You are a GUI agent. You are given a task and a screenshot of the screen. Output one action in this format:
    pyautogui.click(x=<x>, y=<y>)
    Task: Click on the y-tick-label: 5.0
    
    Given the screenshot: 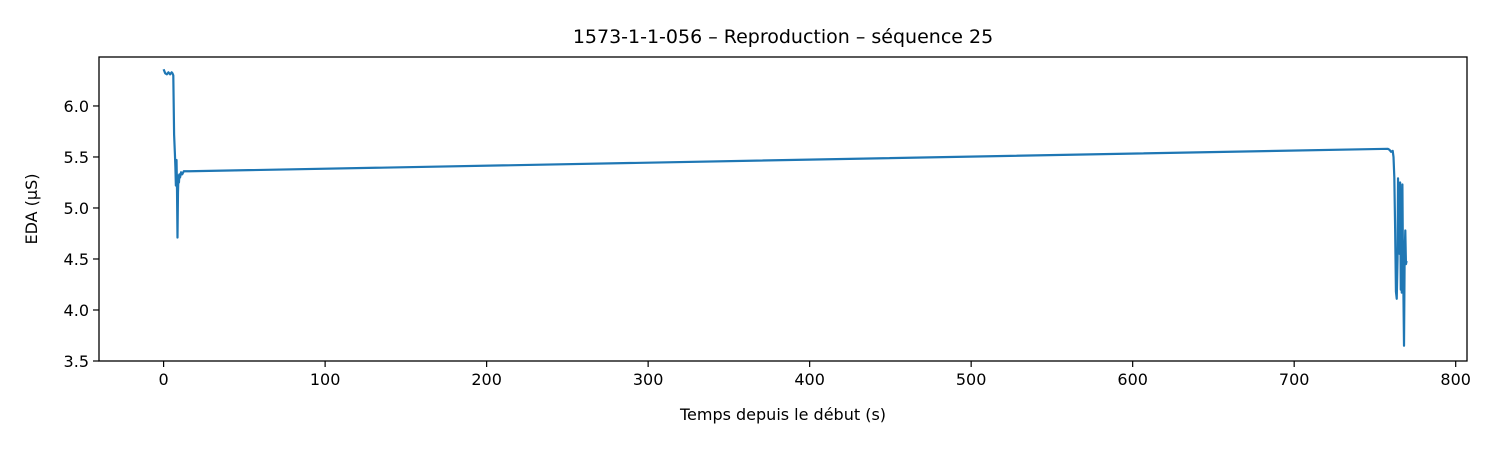 What is the action you would take?
    pyautogui.click(x=76, y=208)
    